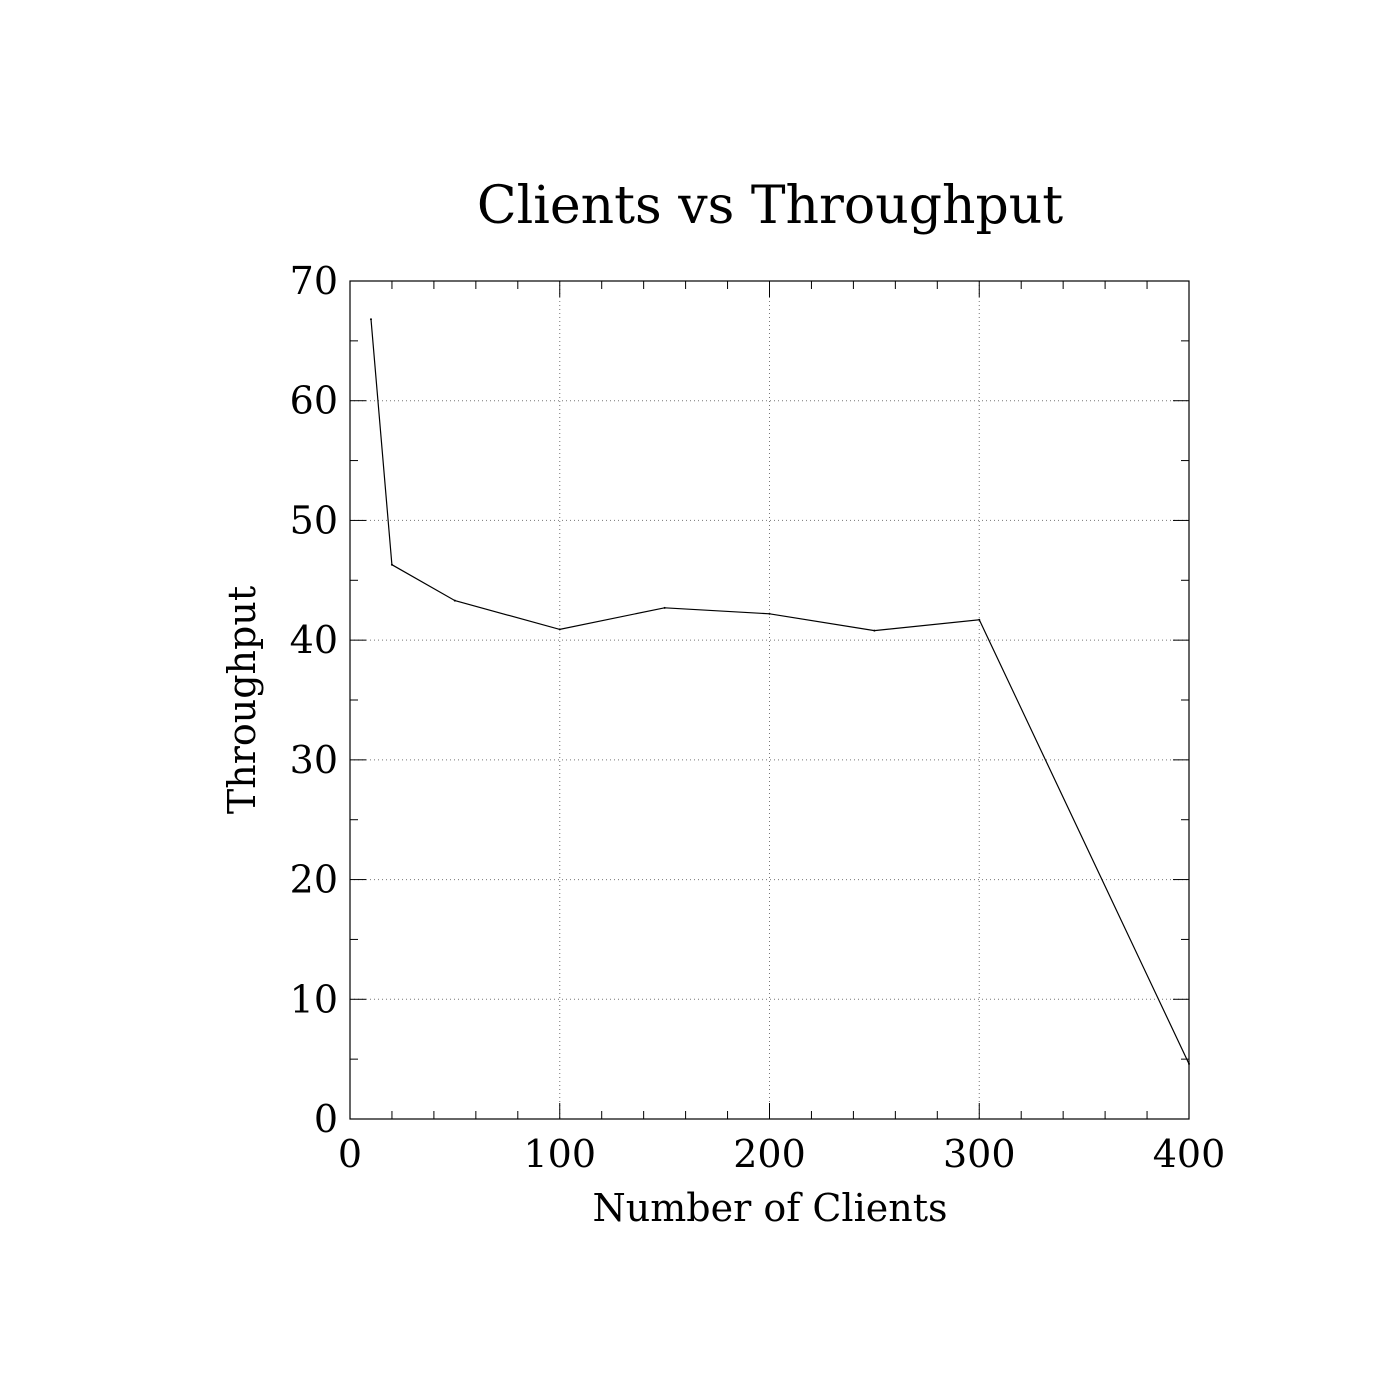  Describe the element at coordinates (770, 206) in the screenshot. I see `chart-title: Clients vs Throughput` at that location.